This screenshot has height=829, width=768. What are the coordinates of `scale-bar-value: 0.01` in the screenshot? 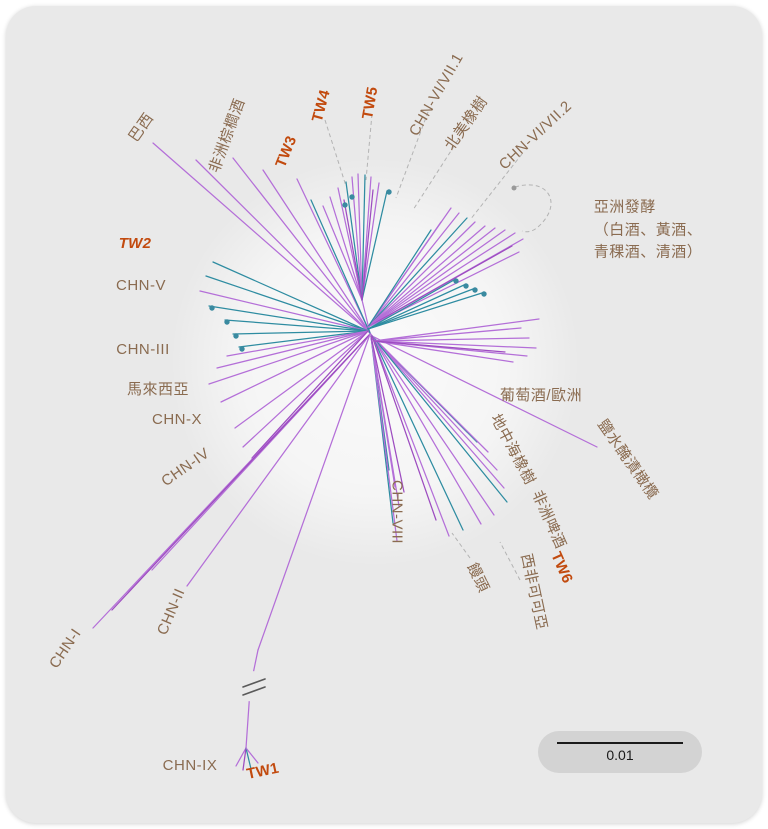 It's located at (620, 754).